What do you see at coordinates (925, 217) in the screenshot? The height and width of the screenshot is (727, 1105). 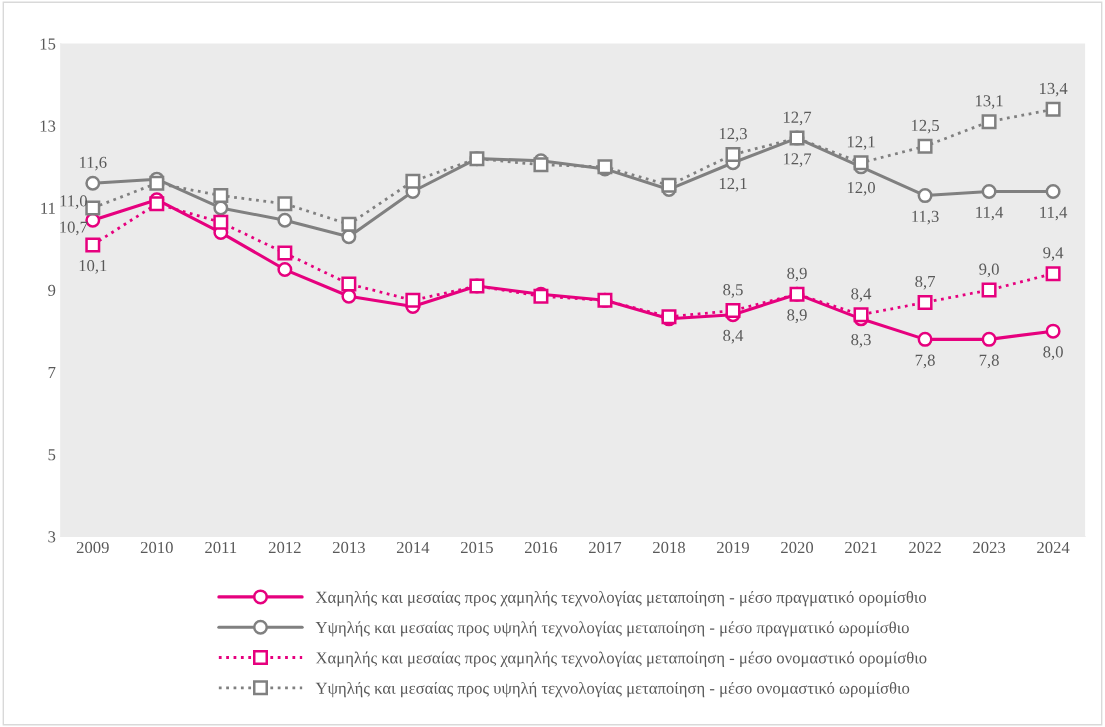 I see `data-label: 11,3` at bounding box center [925, 217].